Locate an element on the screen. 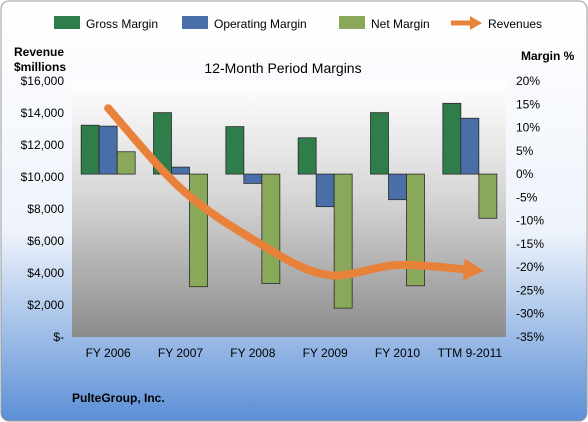 This screenshot has height=422, width=588. left-tick-label: $16,000 is located at coordinates (43, 81).